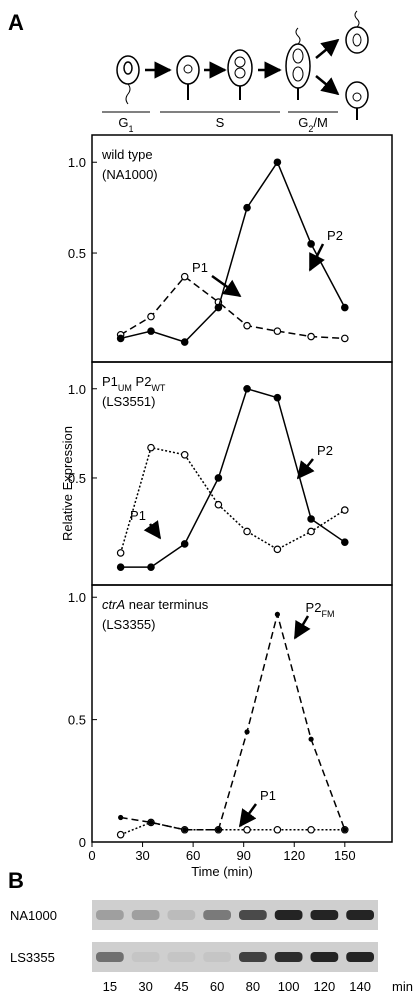  What do you see at coordinates (77, 720) in the screenshot?
I see `y-tick-label: 0.5` at bounding box center [77, 720].